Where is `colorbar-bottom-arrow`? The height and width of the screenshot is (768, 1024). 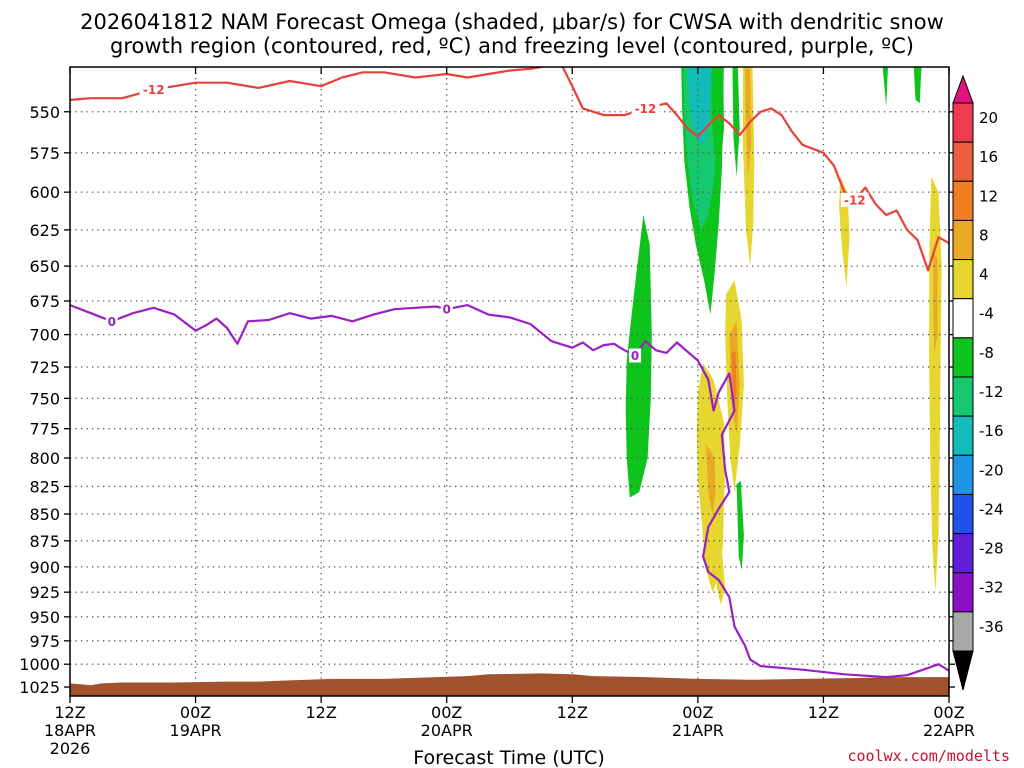 colorbar-bottom-arrow is located at coordinates (963, 670).